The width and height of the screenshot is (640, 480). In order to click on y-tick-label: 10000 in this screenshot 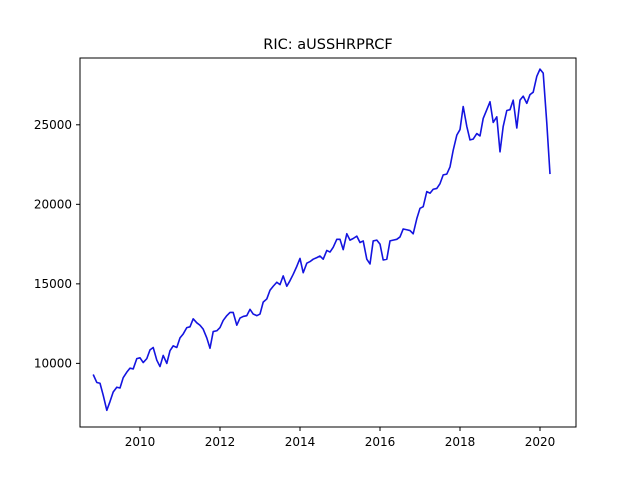, I will do `click(53, 363)`.